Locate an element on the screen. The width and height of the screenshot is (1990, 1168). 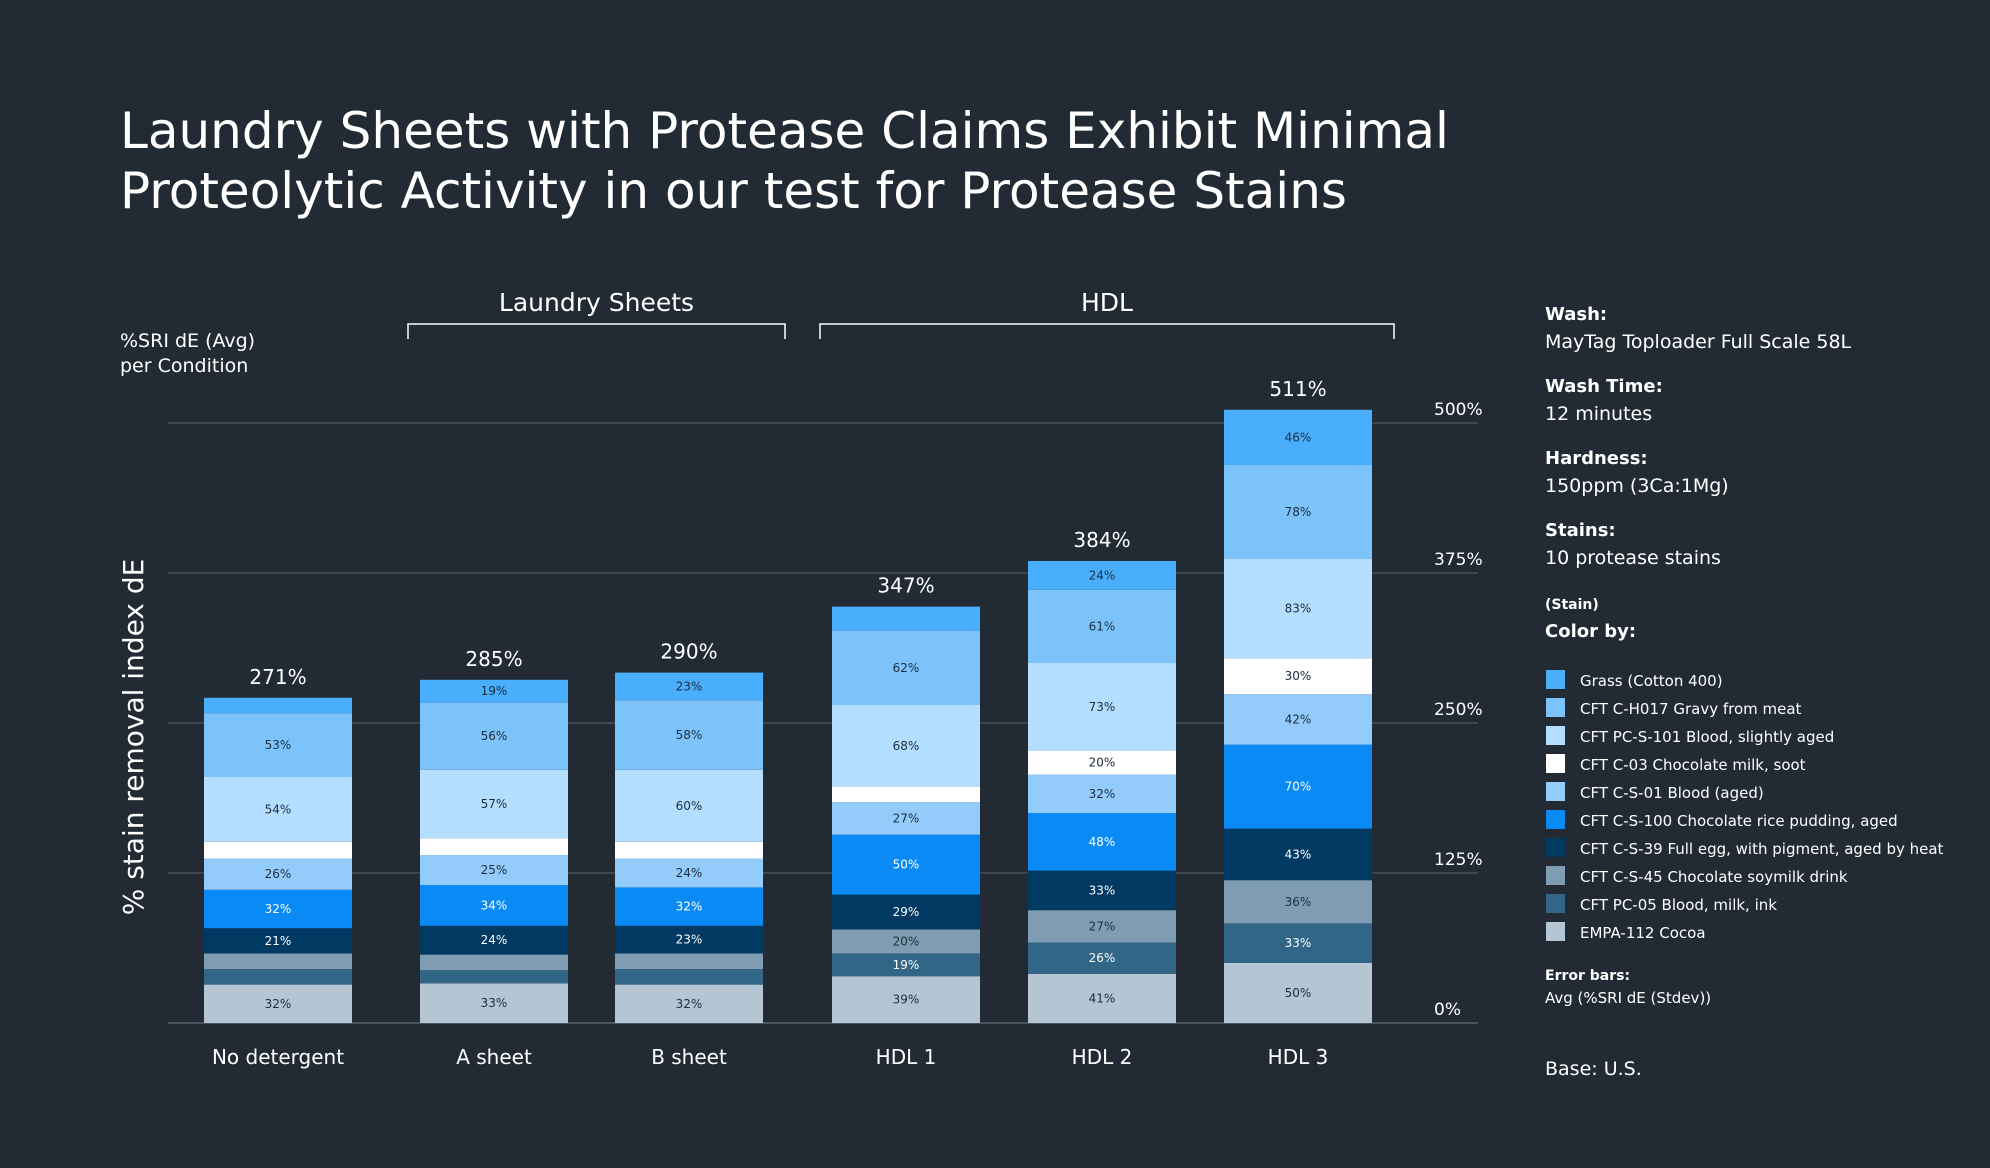
segment-value-label: 20% is located at coordinates (906, 941).